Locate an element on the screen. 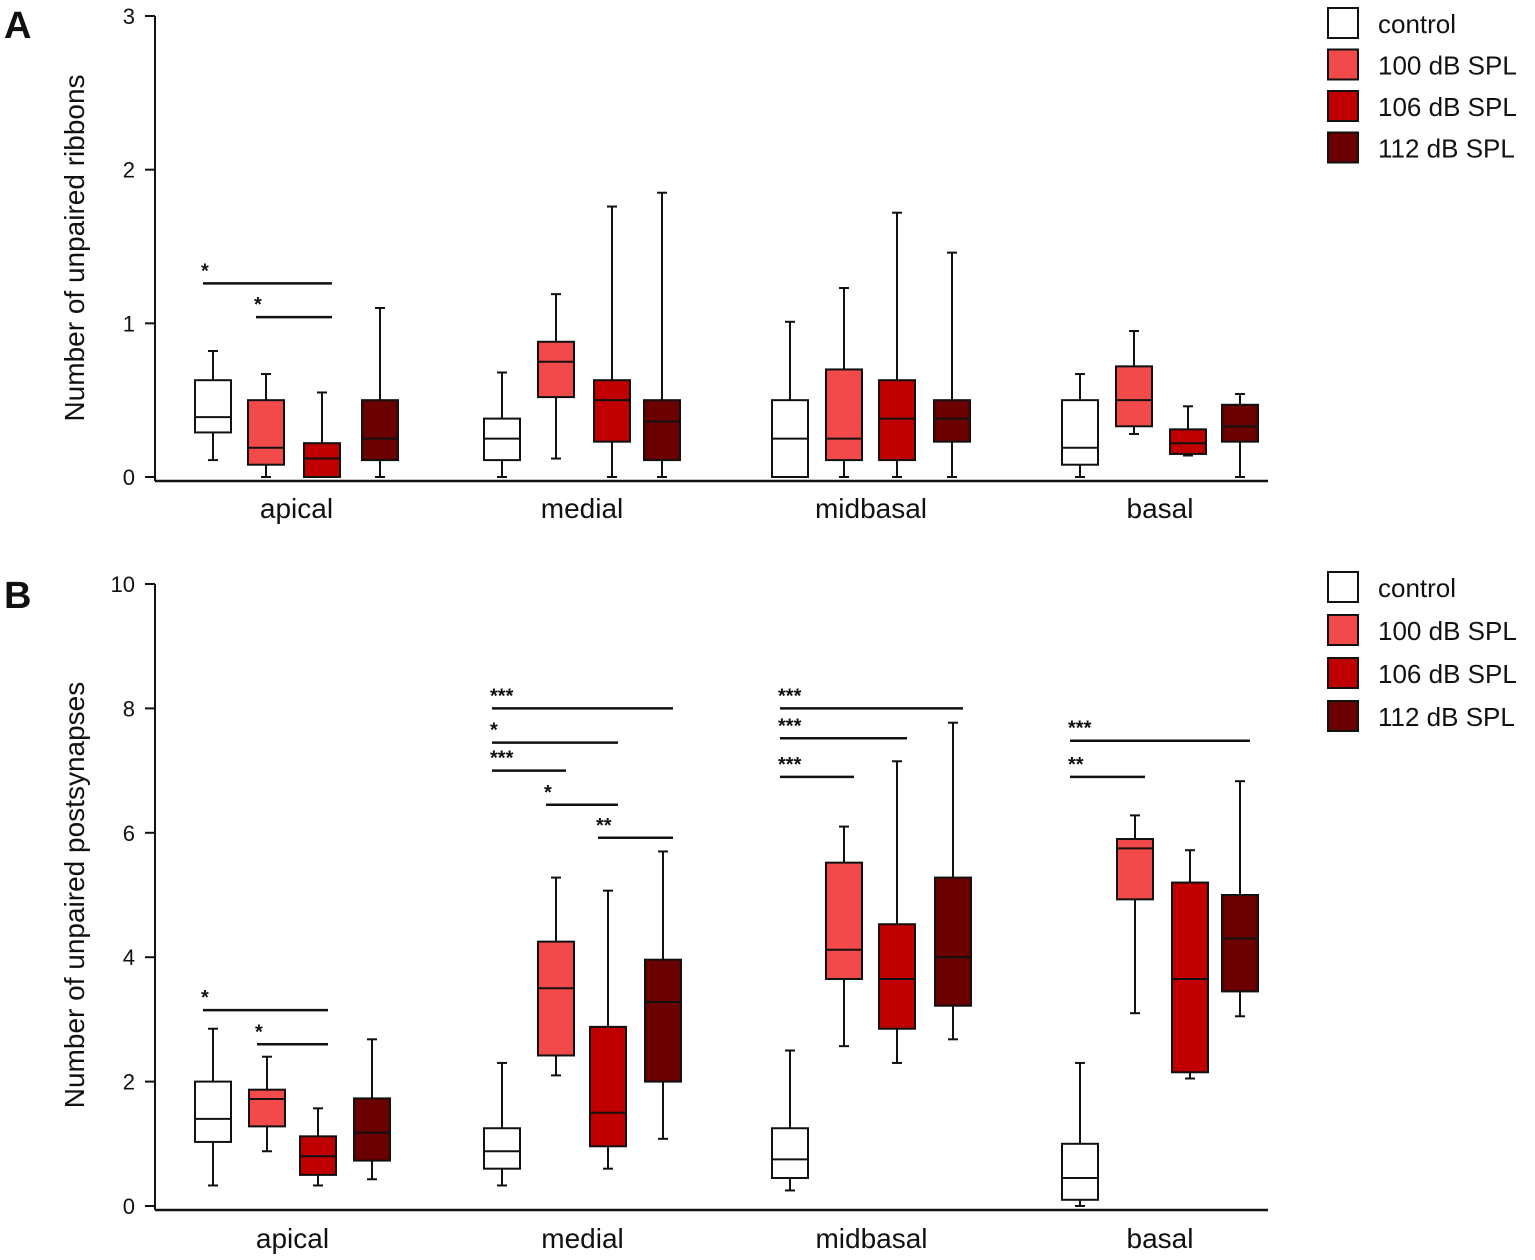  panel-letter: B is located at coordinates (17, 596).